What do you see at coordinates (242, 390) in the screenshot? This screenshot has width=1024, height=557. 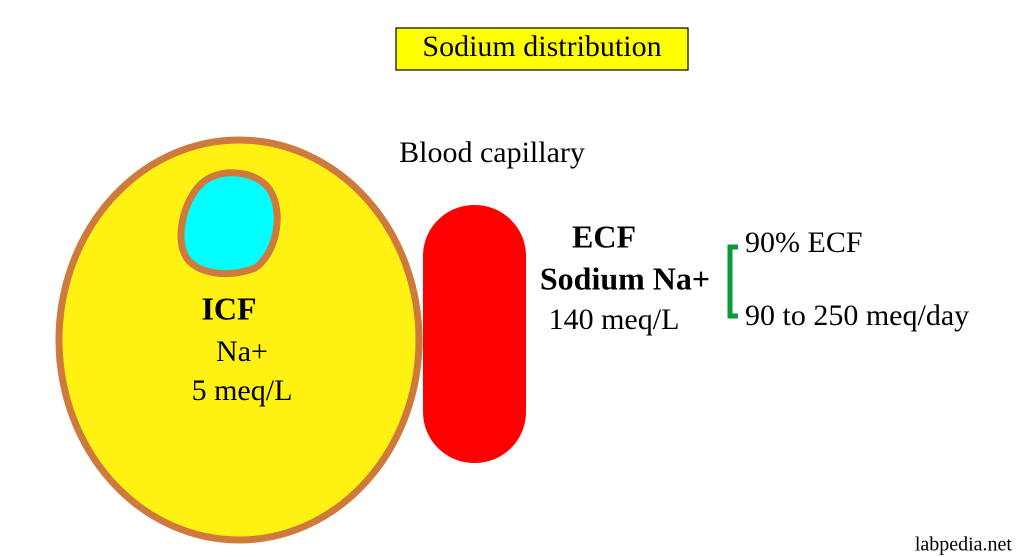 I see `icf-concentration: 5 meq/L` at bounding box center [242, 390].